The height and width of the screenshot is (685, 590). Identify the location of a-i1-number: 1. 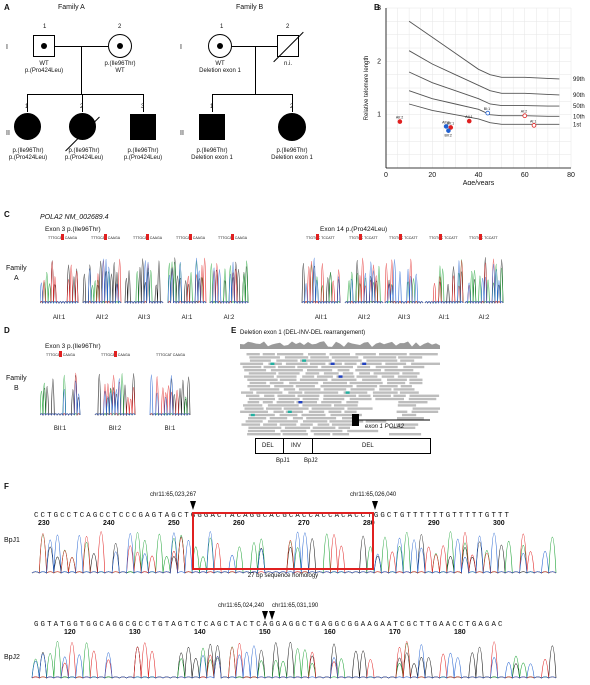
(45, 27).